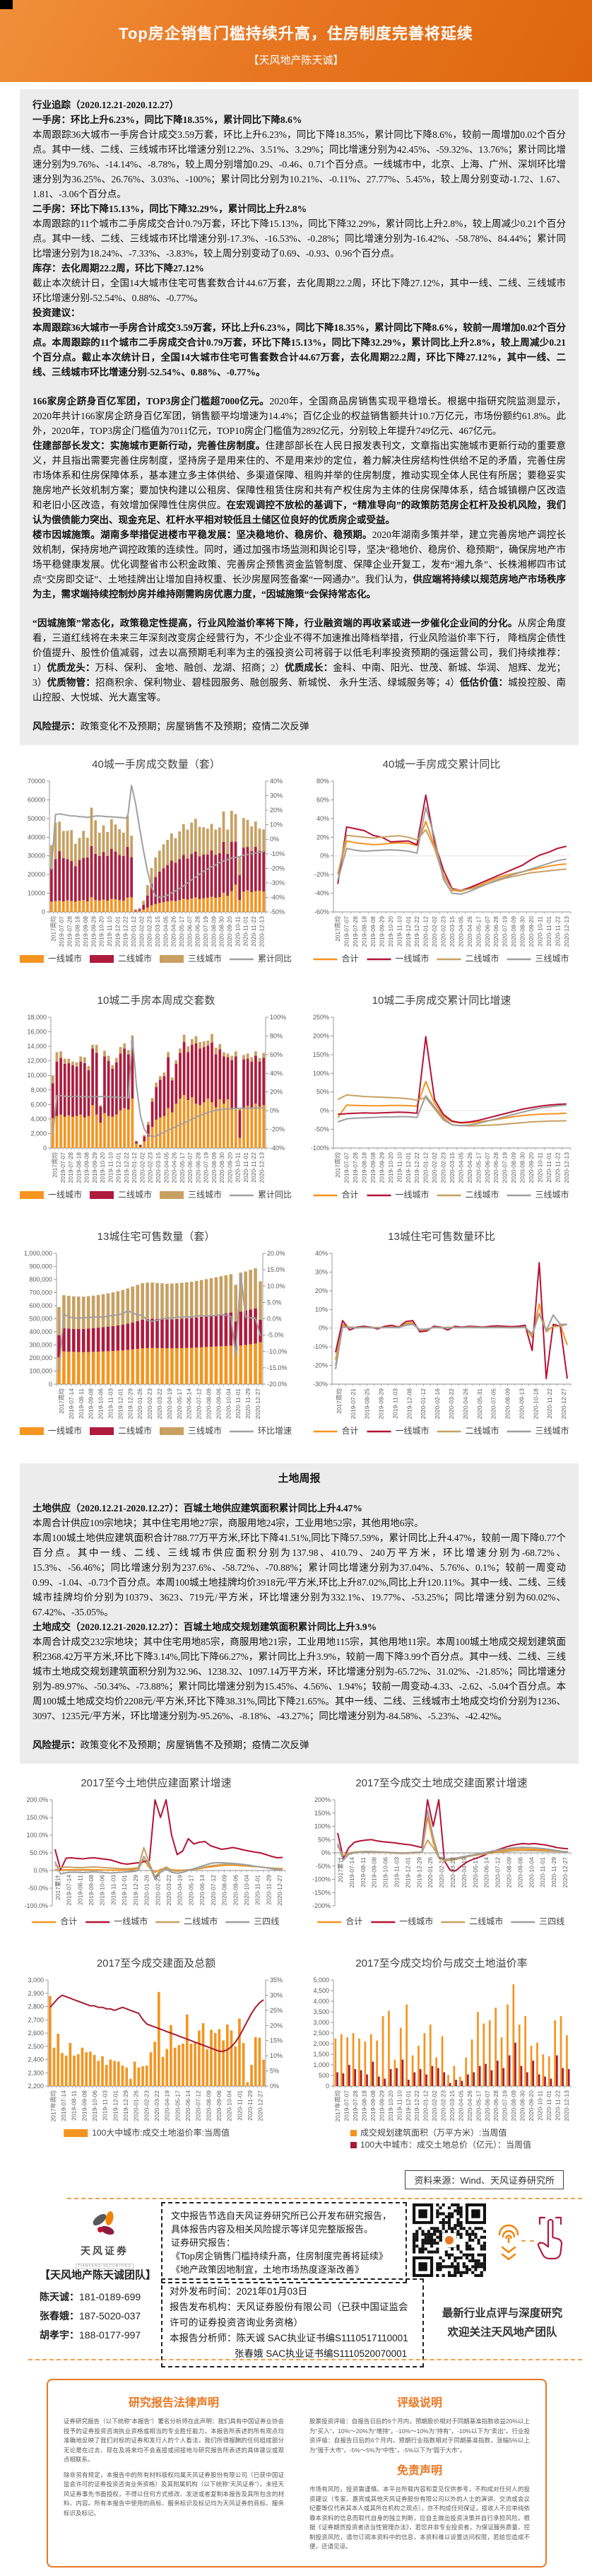  What do you see at coordinates (156, 1237) in the screenshot?
I see `chart-title: 13城住宅可售数量（套）` at bounding box center [156, 1237].